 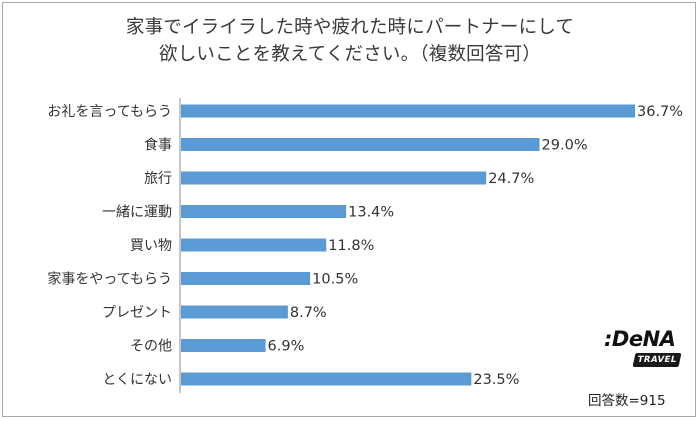 What do you see at coordinates (137, 213) in the screenshot?
I see `category-label: 一緒に運動` at bounding box center [137, 213].